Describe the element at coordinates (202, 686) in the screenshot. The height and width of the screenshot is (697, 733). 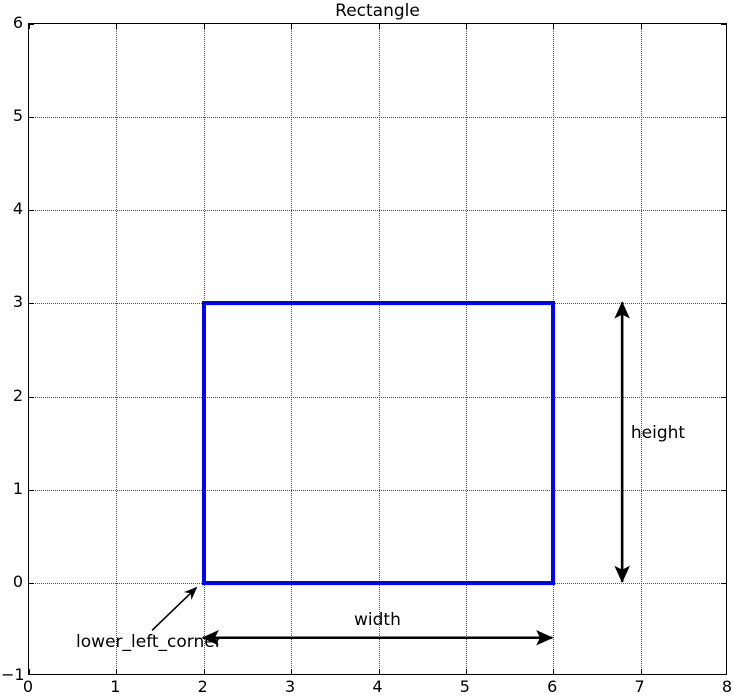
I see `xticklabel-2: 2` at that location.